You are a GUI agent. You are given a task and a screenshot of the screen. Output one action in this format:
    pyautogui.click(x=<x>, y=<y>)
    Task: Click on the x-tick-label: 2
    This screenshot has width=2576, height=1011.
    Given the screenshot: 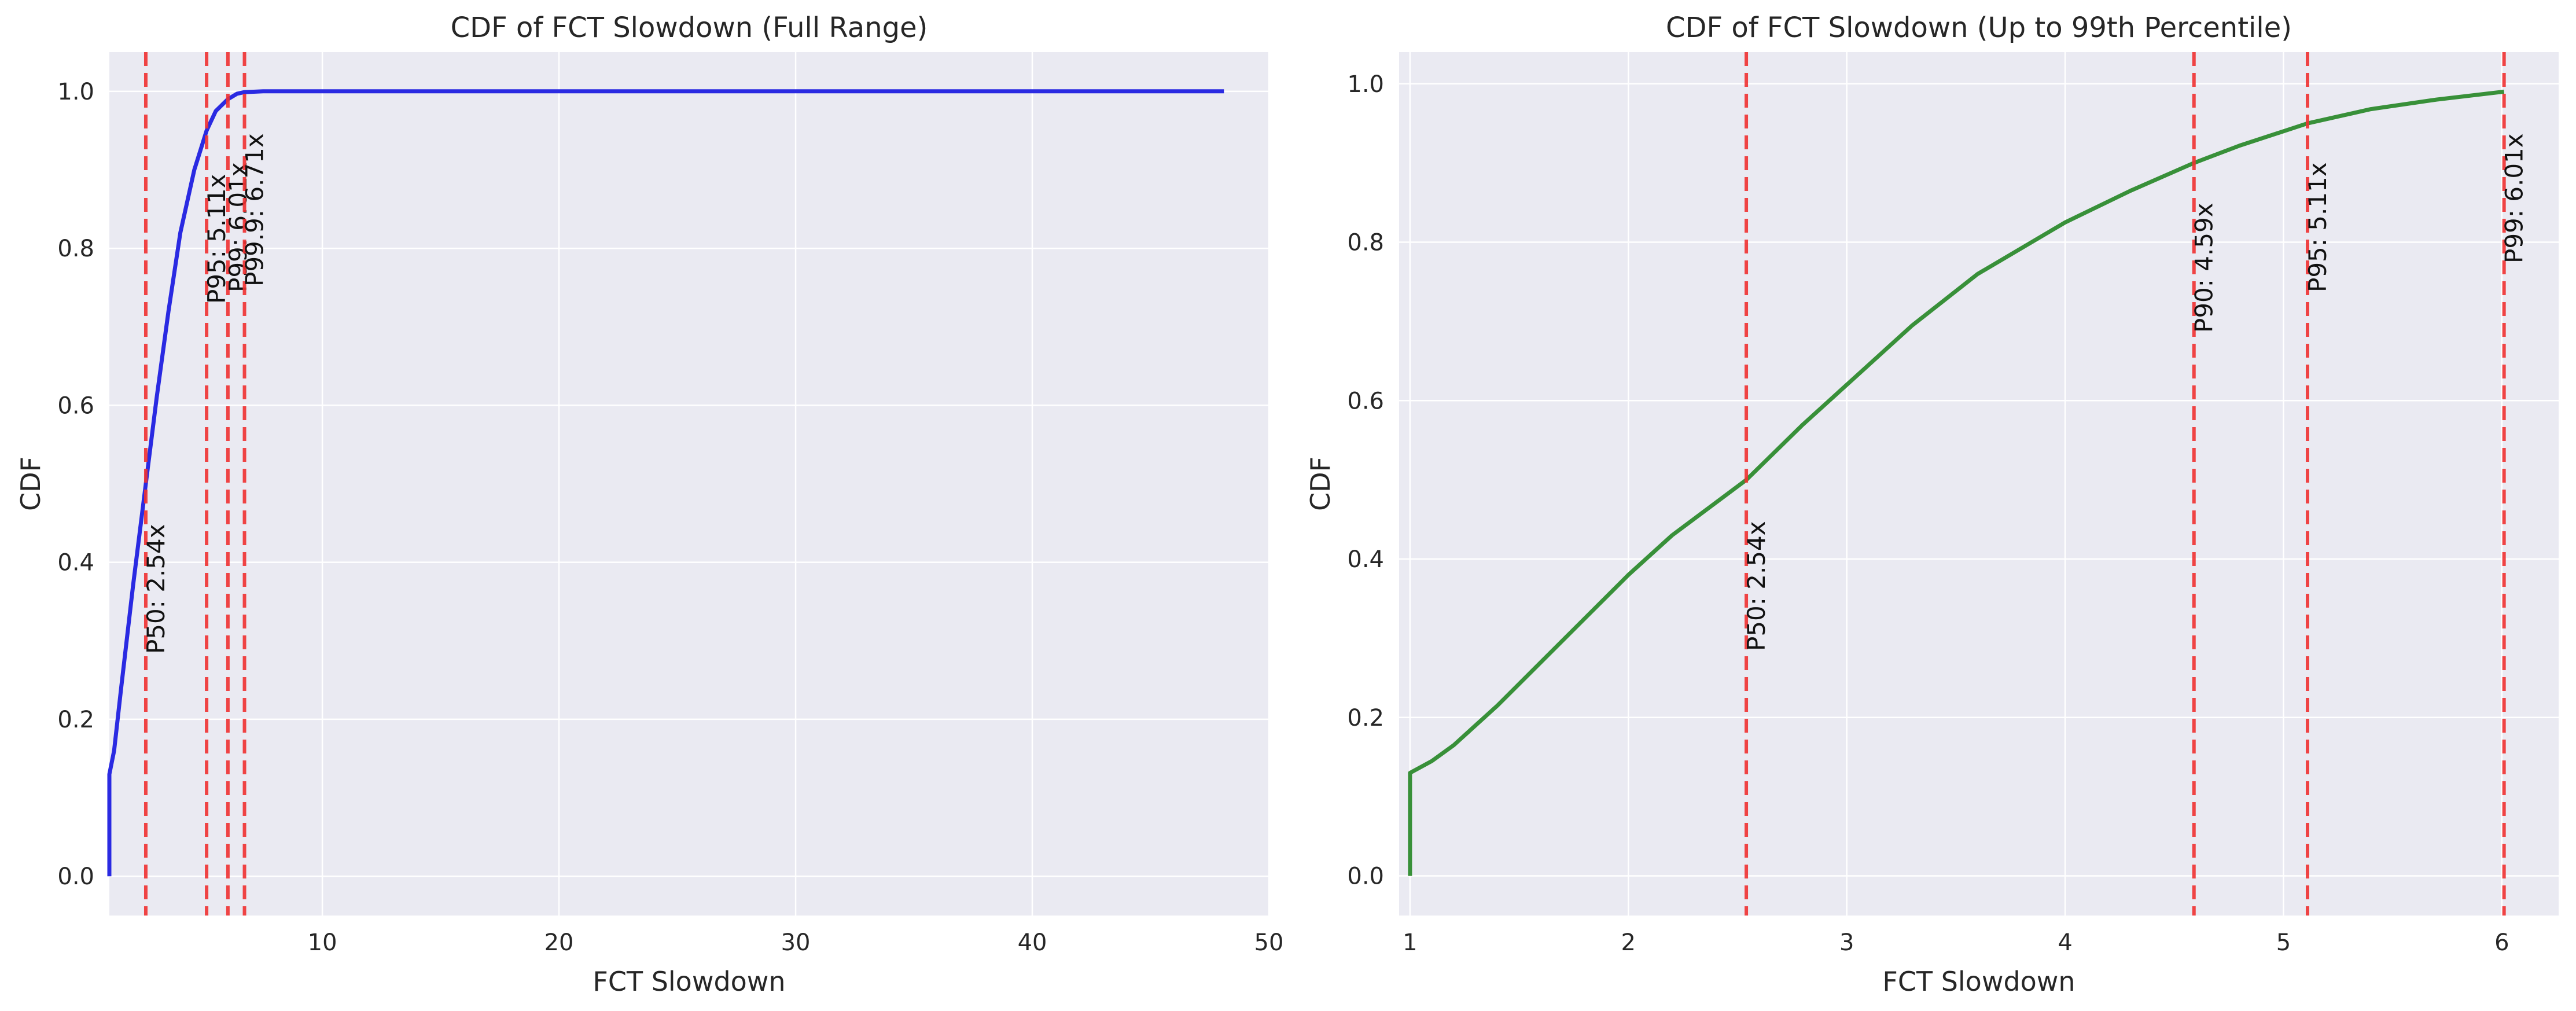 What is the action you would take?
    pyautogui.click(x=1628, y=942)
    